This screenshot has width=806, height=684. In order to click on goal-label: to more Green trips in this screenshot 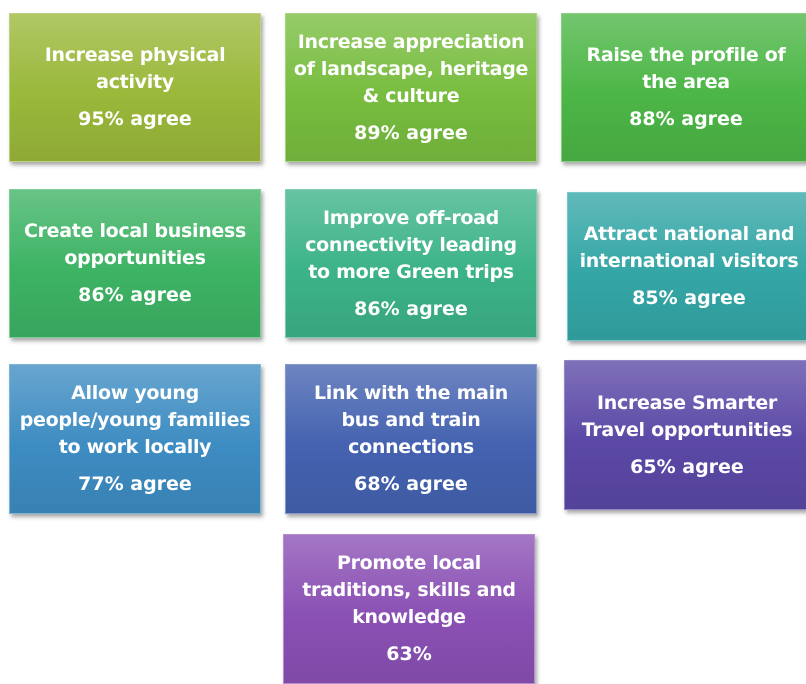, I will do `click(411, 271)`.